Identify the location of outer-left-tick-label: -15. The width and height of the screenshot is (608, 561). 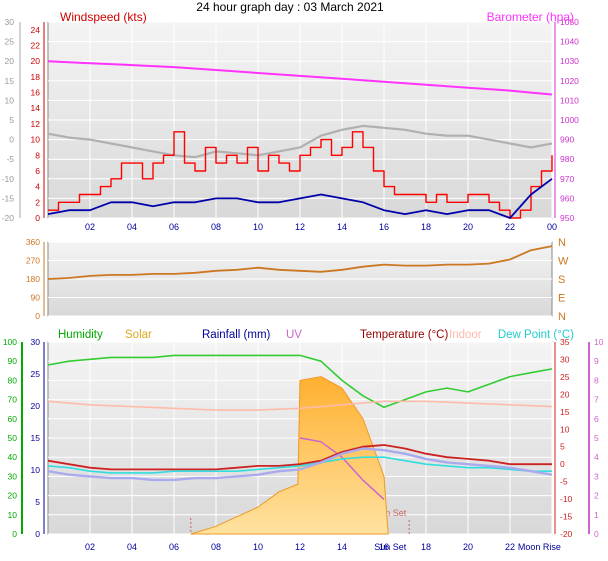
(8, 198).